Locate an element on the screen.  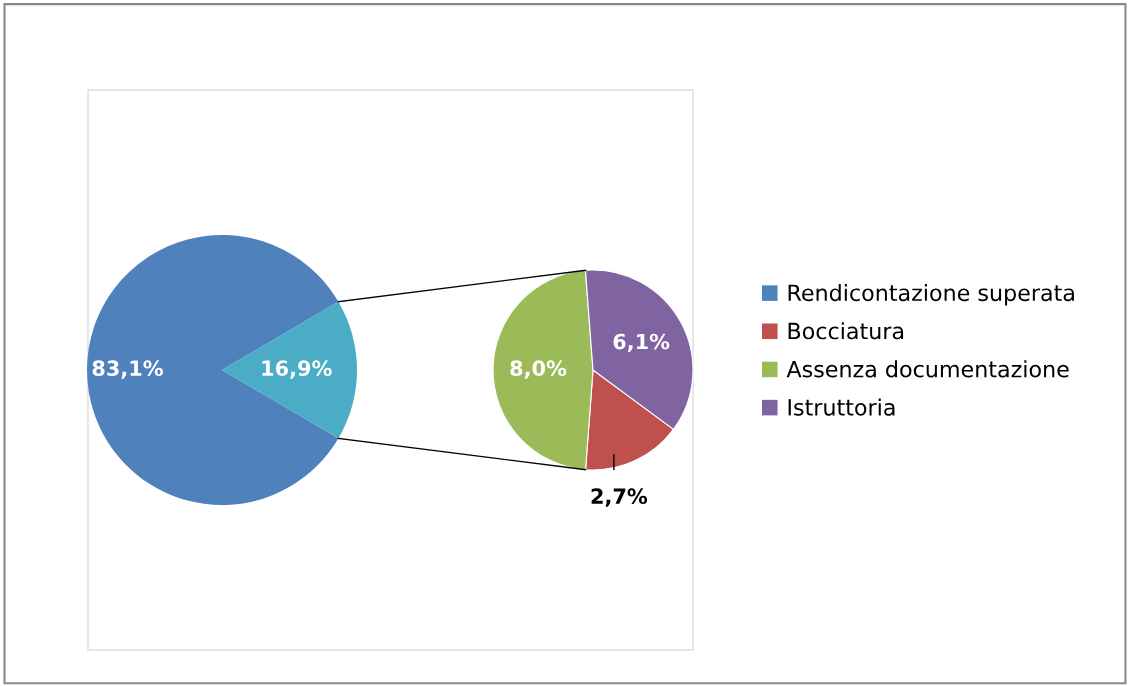
data-label: 83,1% is located at coordinates (127, 369).